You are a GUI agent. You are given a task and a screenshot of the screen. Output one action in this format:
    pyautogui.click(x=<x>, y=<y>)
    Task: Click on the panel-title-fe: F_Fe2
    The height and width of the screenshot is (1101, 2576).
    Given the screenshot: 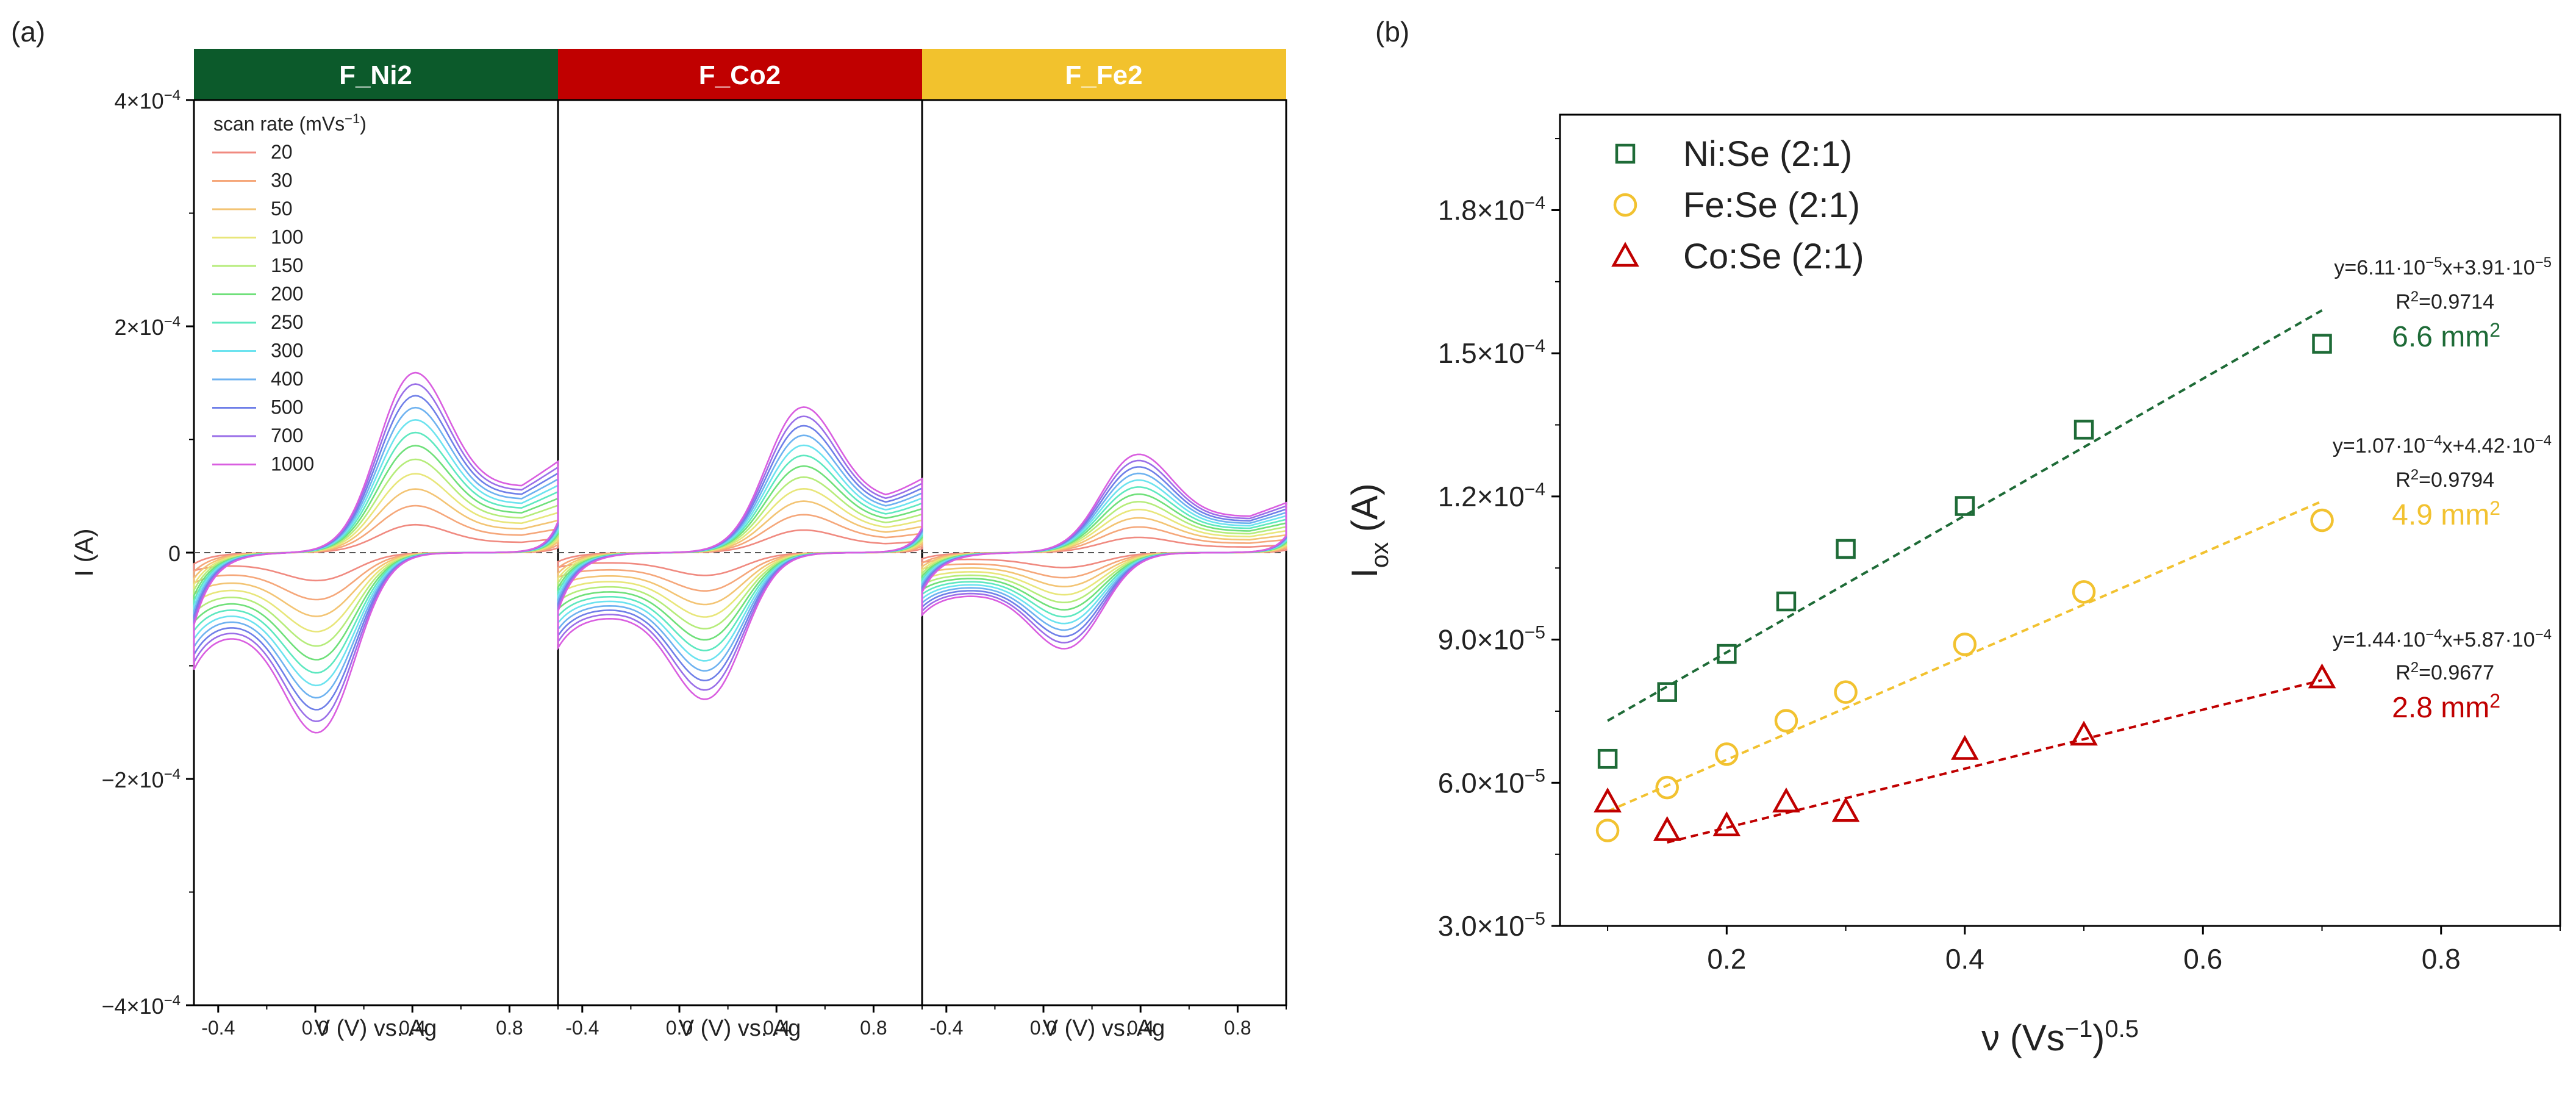 What is the action you would take?
    pyautogui.click(x=1103, y=75)
    